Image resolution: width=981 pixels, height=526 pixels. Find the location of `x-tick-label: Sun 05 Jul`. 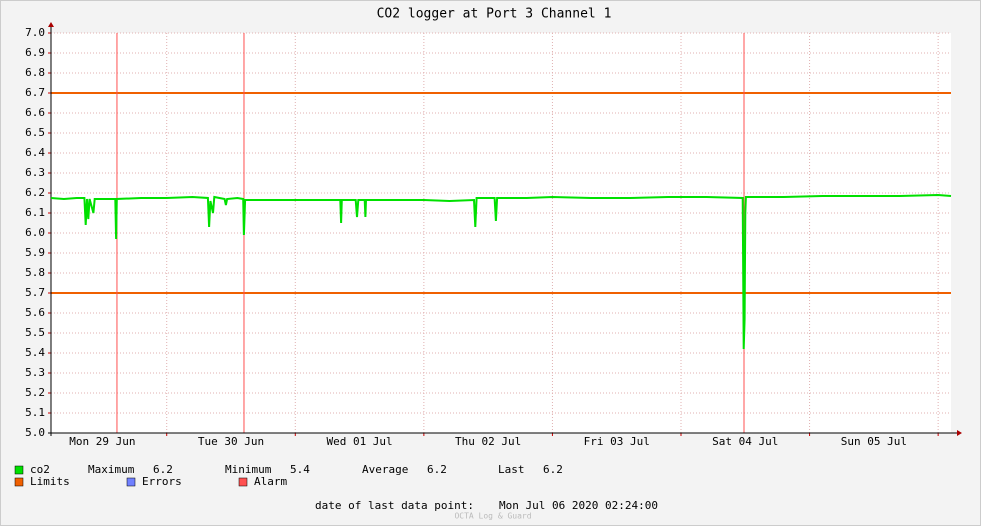

x-tick-label: Sun 05 Jul is located at coordinates (874, 441).